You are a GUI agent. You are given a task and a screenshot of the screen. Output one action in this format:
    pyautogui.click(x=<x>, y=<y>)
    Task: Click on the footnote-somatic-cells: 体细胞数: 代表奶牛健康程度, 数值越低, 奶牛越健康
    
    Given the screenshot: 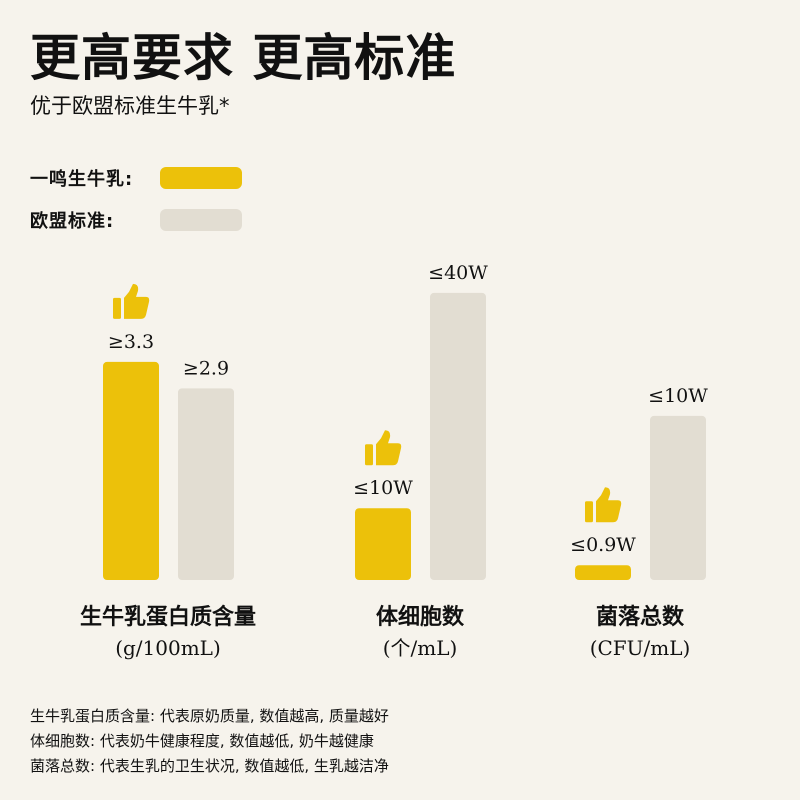 What is the action you would take?
    pyautogui.click(x=202, y=741)
    